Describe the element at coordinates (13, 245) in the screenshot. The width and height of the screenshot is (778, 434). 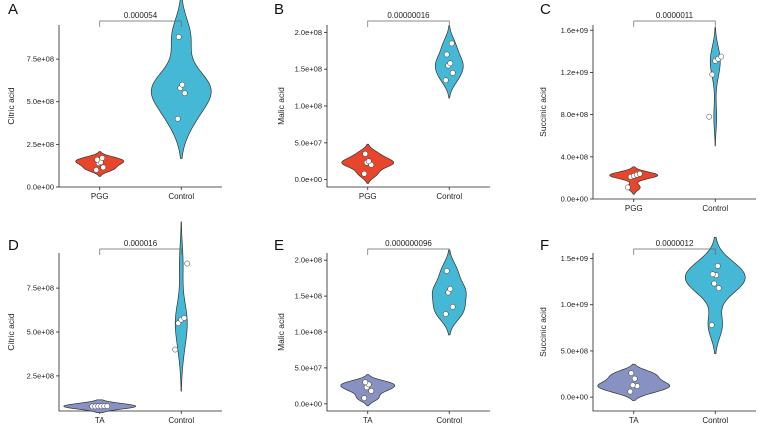
I see `panel-letter: D` at that location.